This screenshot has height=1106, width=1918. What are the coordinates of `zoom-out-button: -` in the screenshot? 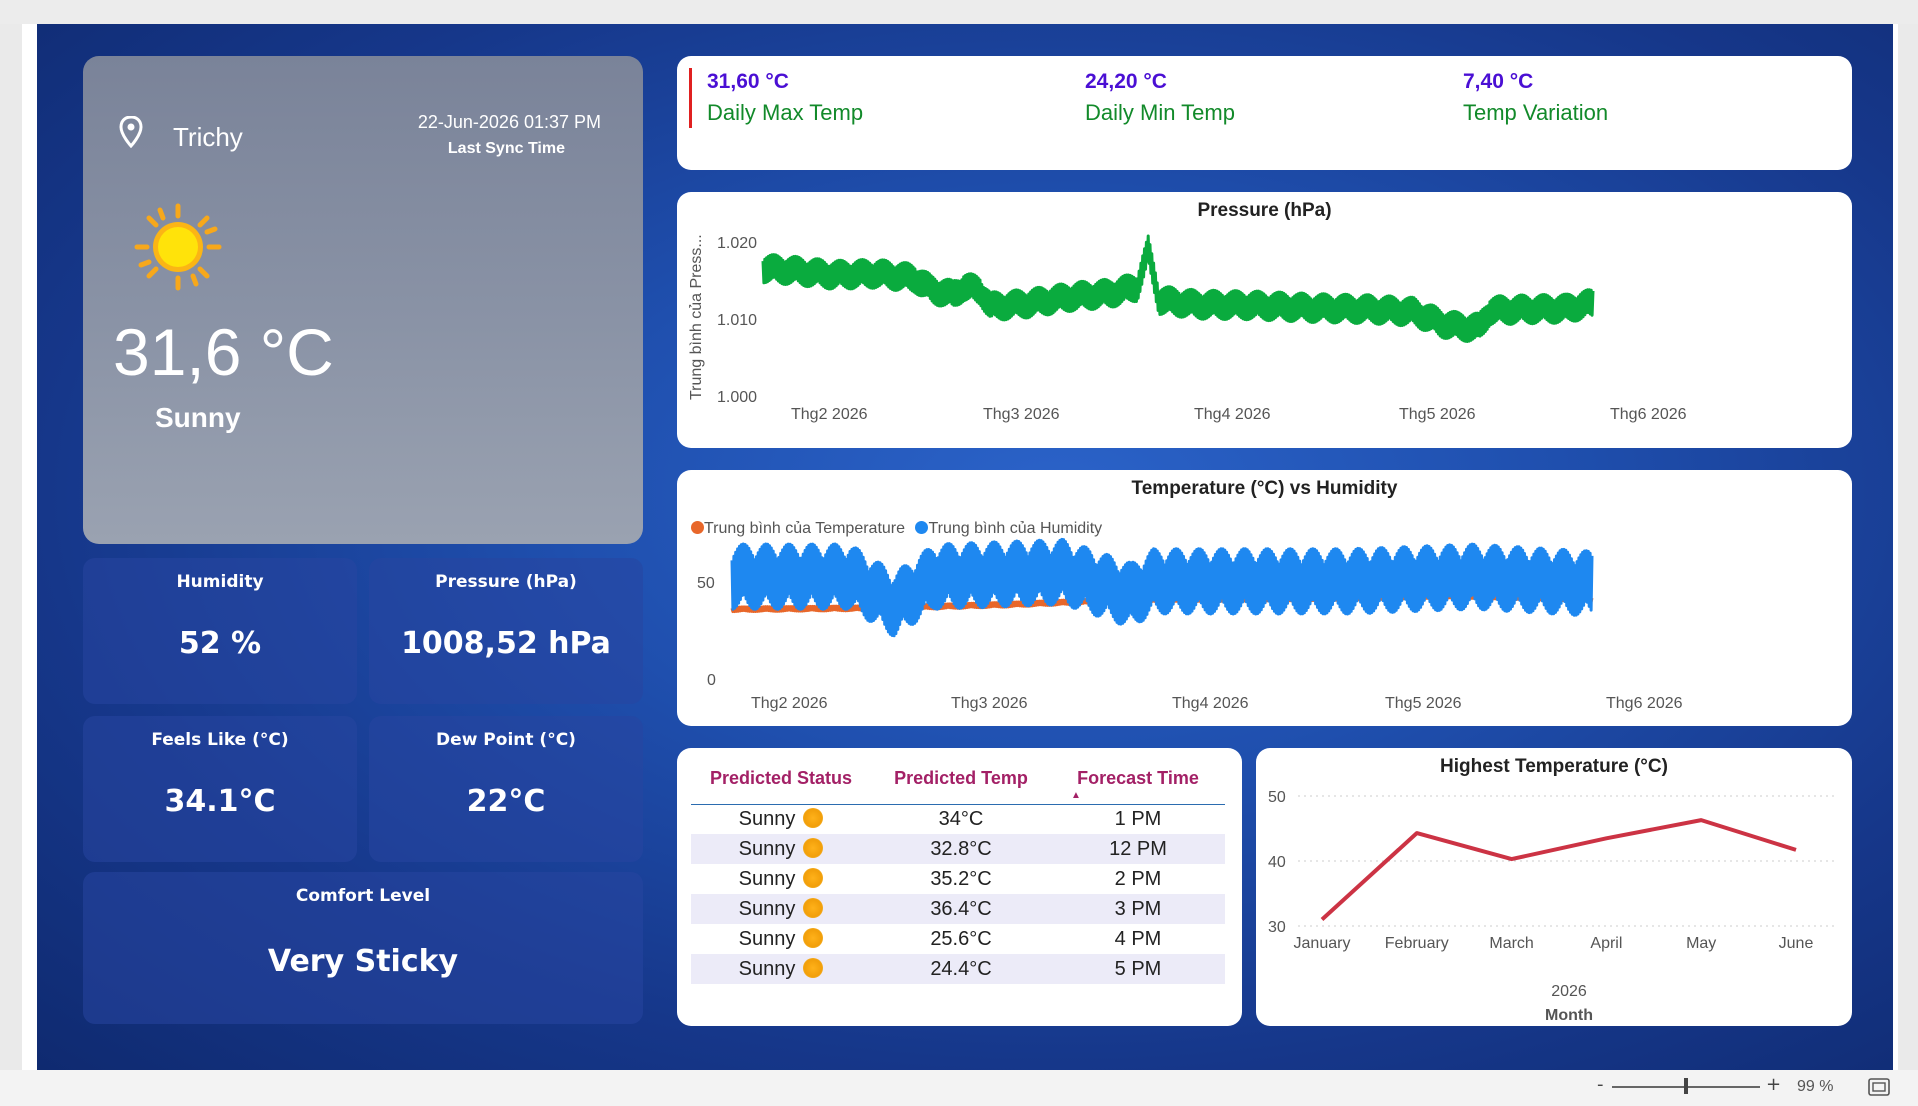 It's located at (1600, 1084).